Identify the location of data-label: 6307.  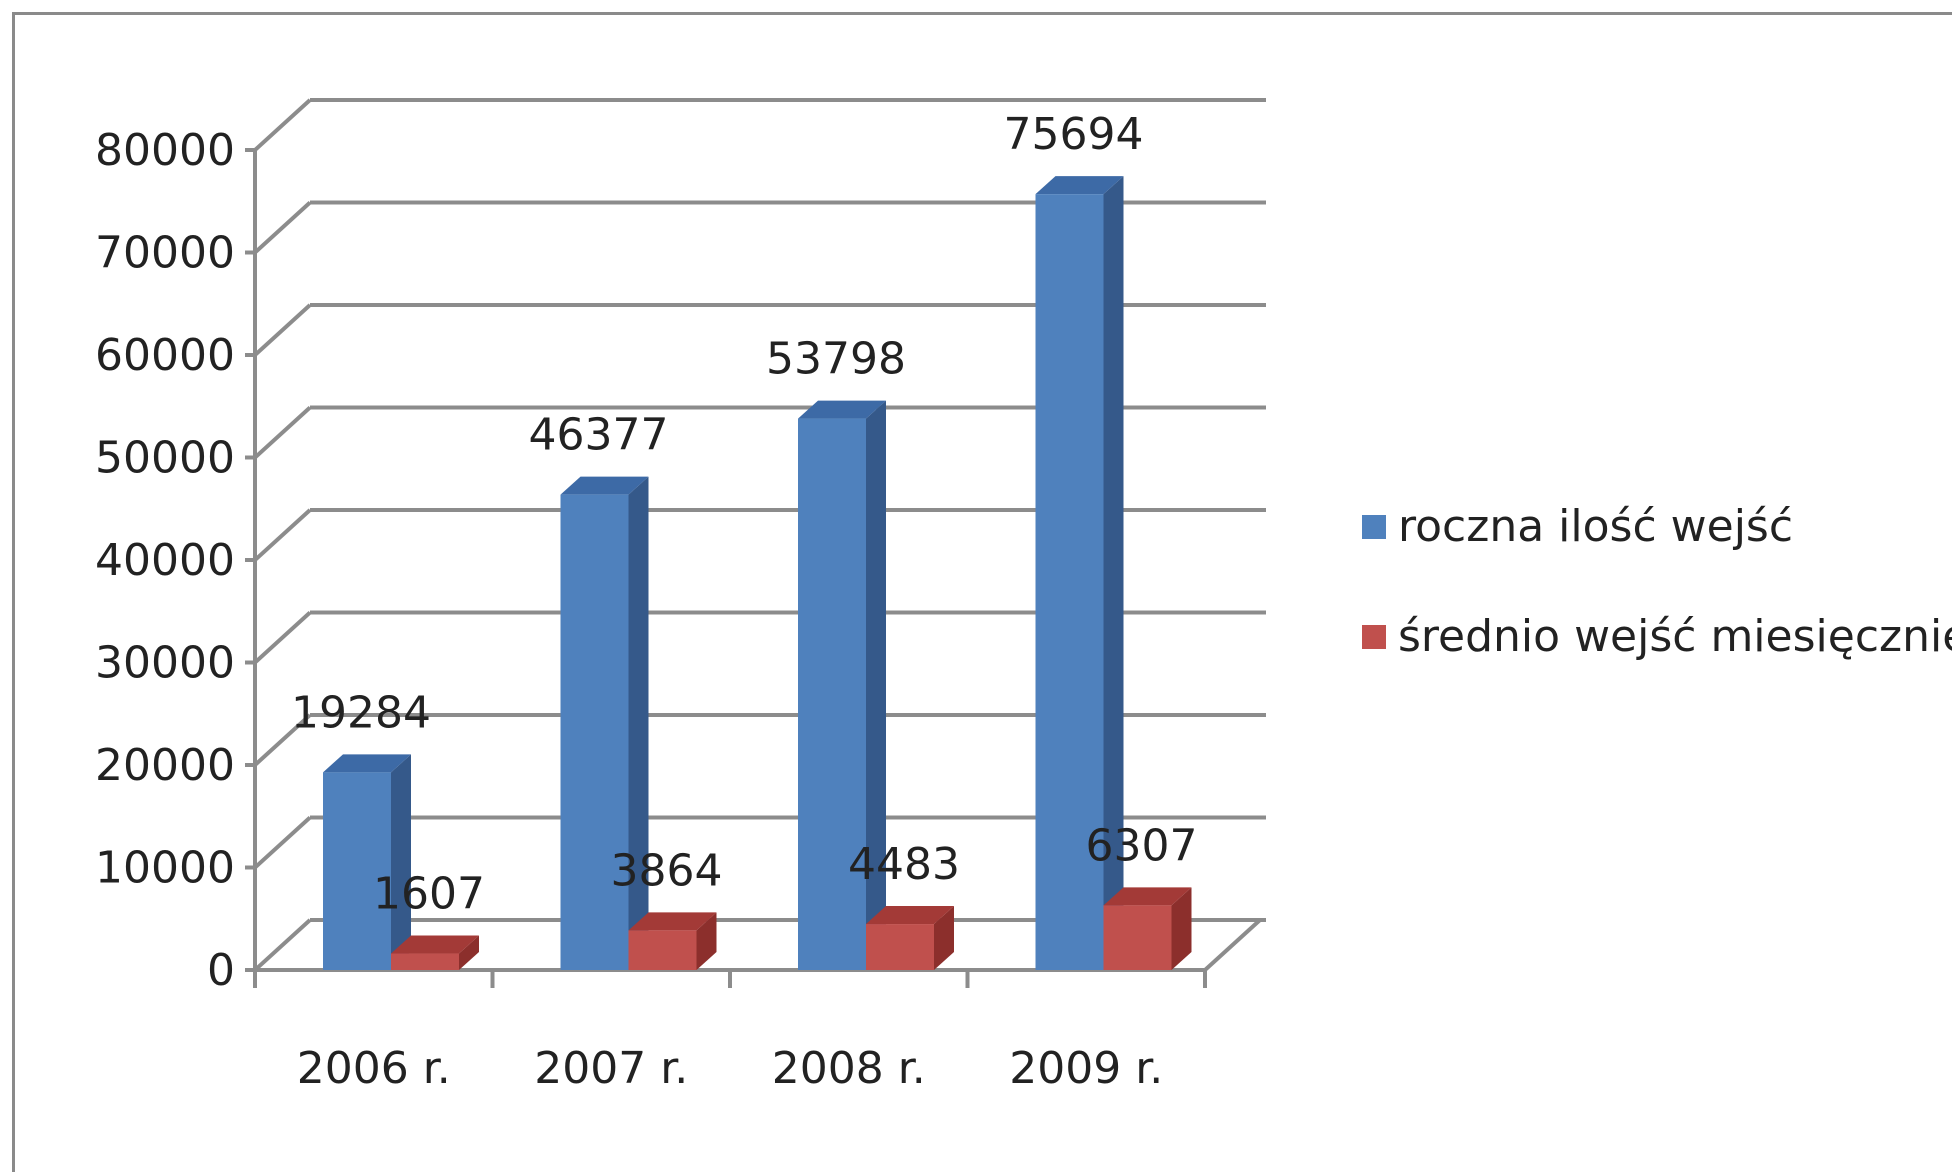
(1142, 845).